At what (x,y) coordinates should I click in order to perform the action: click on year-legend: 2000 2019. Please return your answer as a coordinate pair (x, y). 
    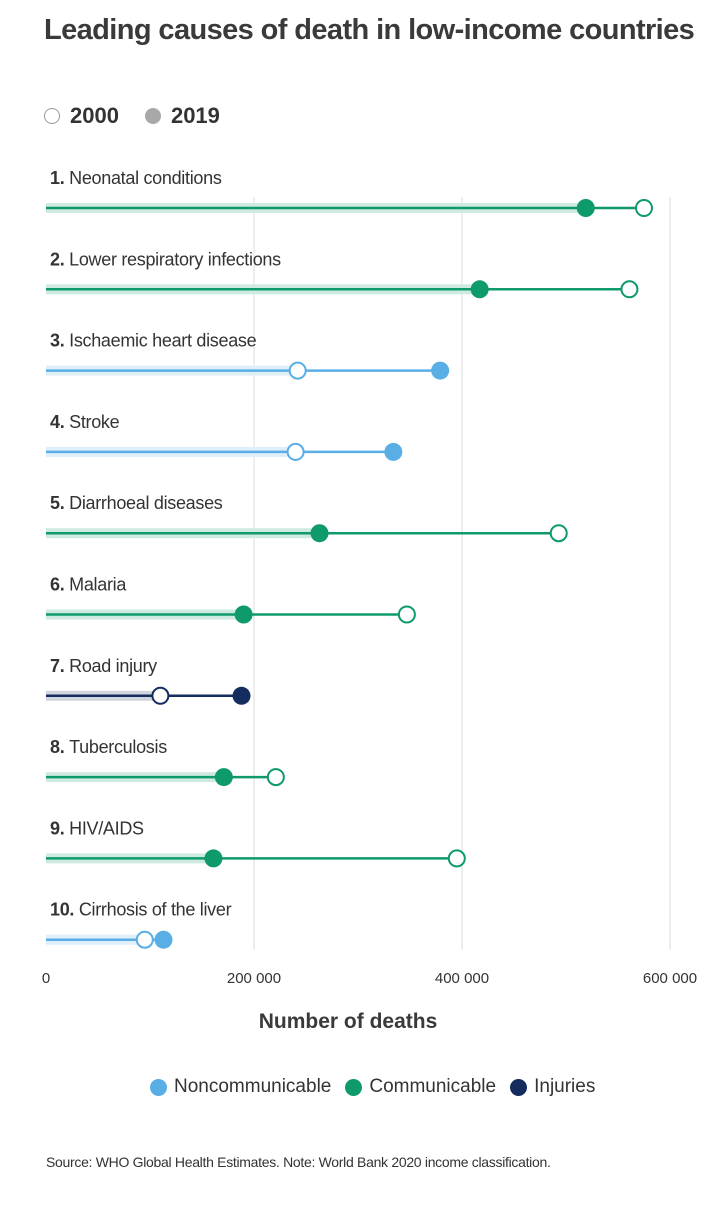
    Looking at the image, I should click on (145, 116).